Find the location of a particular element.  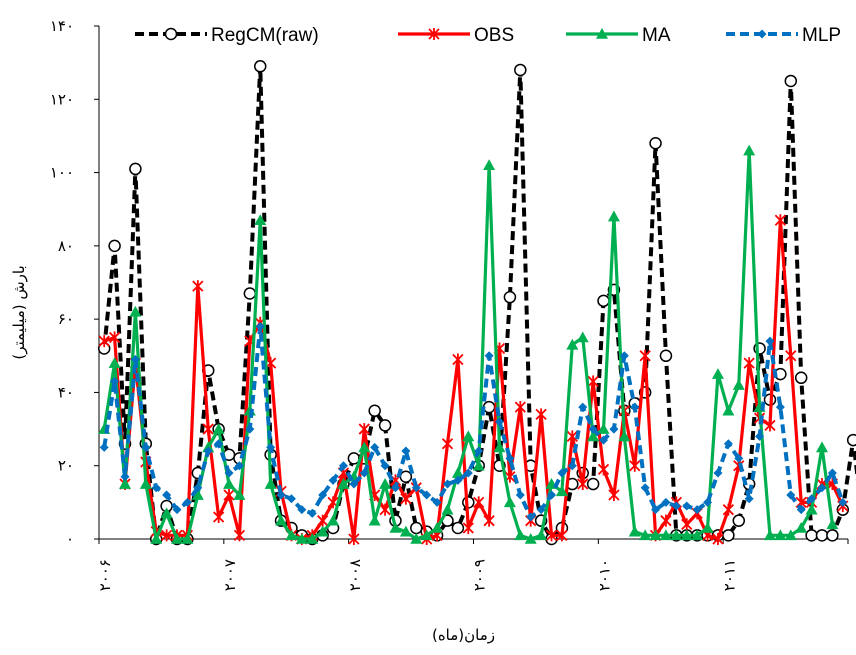

x-tick-label: ۲۰۱۱ is located at coordinates (729, 575).